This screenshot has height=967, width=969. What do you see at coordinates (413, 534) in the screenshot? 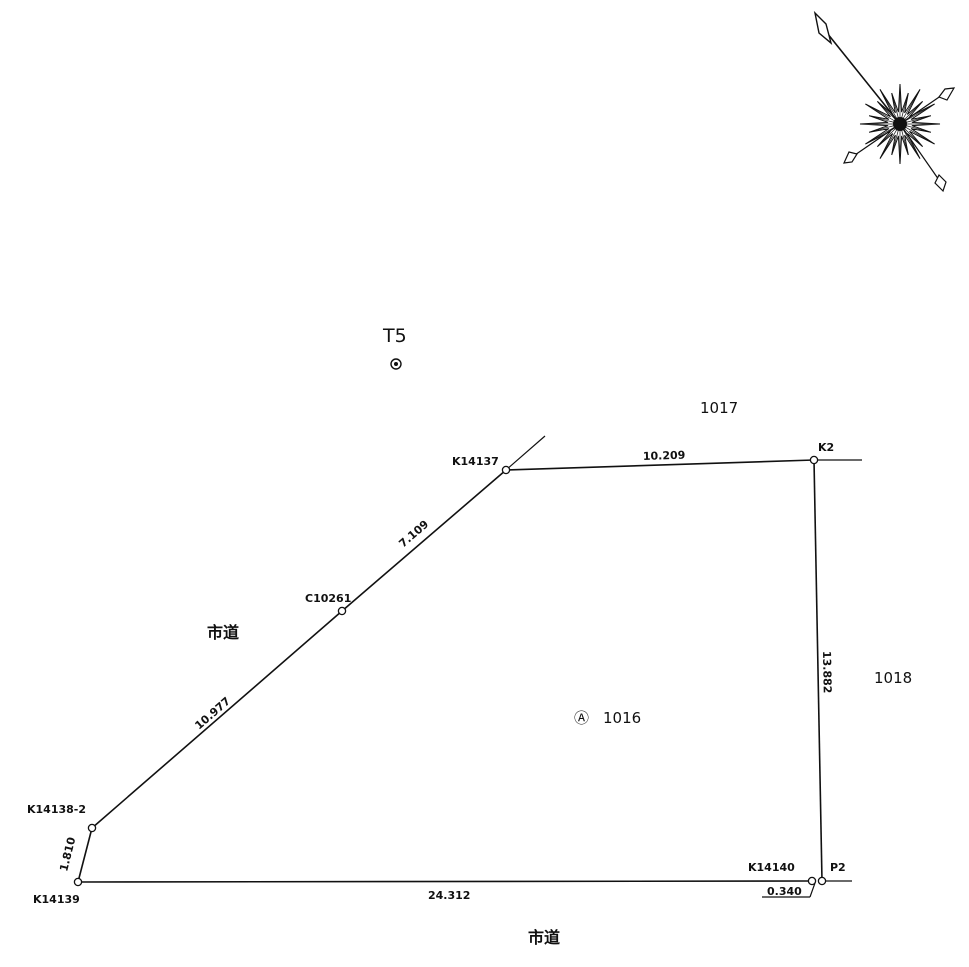
I see `distance-c10261-k14137: 7.109` at bounding box center [413, 534].